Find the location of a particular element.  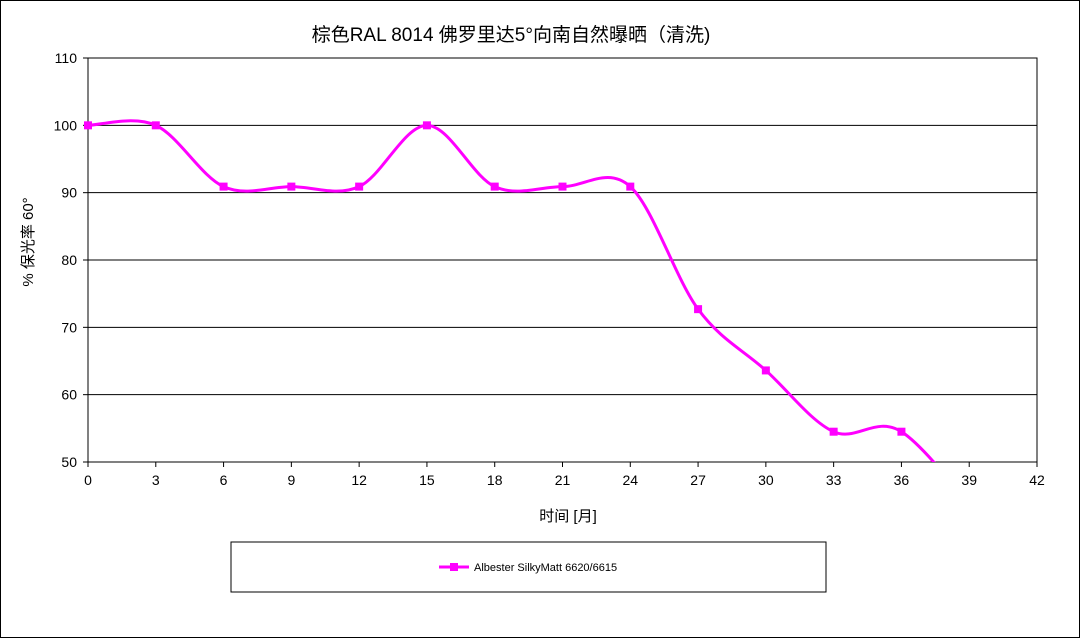

x-tick-label: 33 is located at coordinates (834, 480).